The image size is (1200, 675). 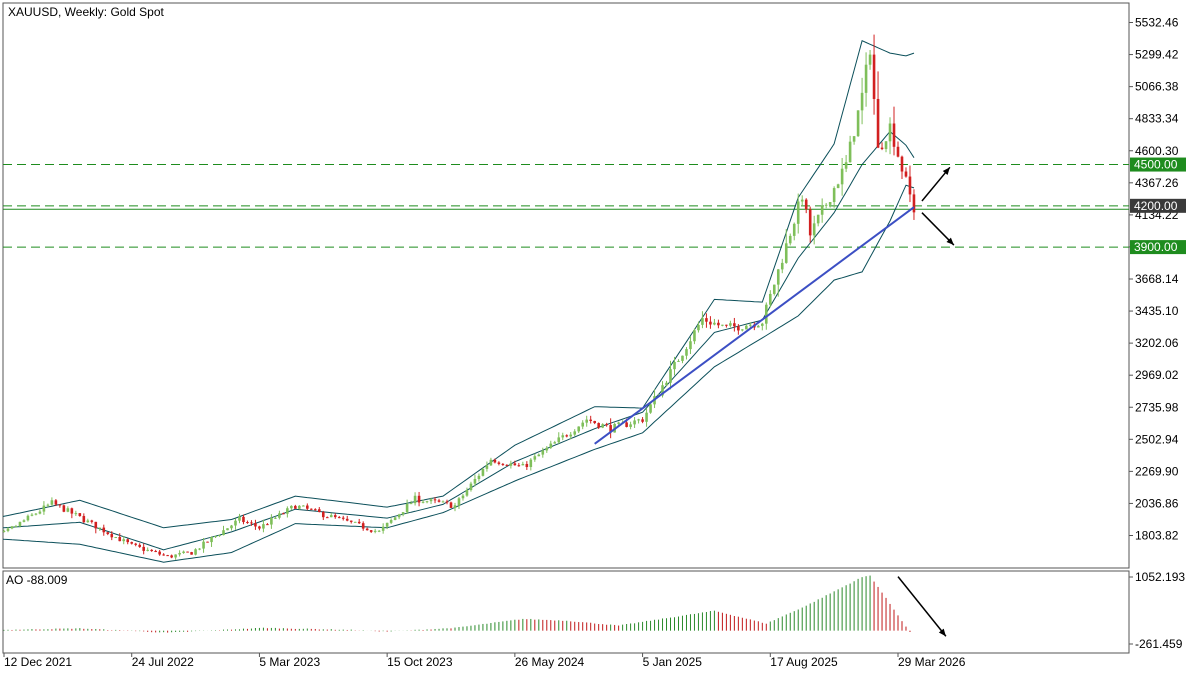 What do you see at coordinates (1159, 644) in the screenshot?
I see `ao-tick-label: -261.459` at bounding box center [1159, 644].